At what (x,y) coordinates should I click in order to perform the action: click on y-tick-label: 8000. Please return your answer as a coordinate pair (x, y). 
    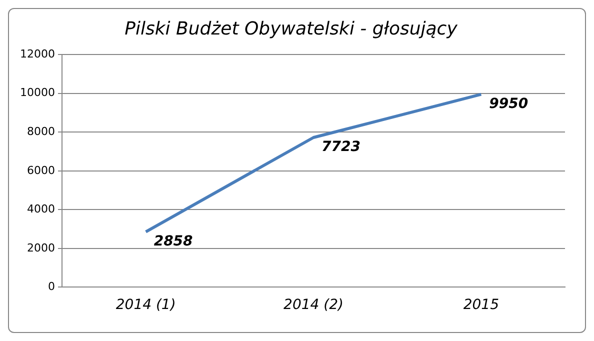
    Looking at the image, I should click on (40, 131).